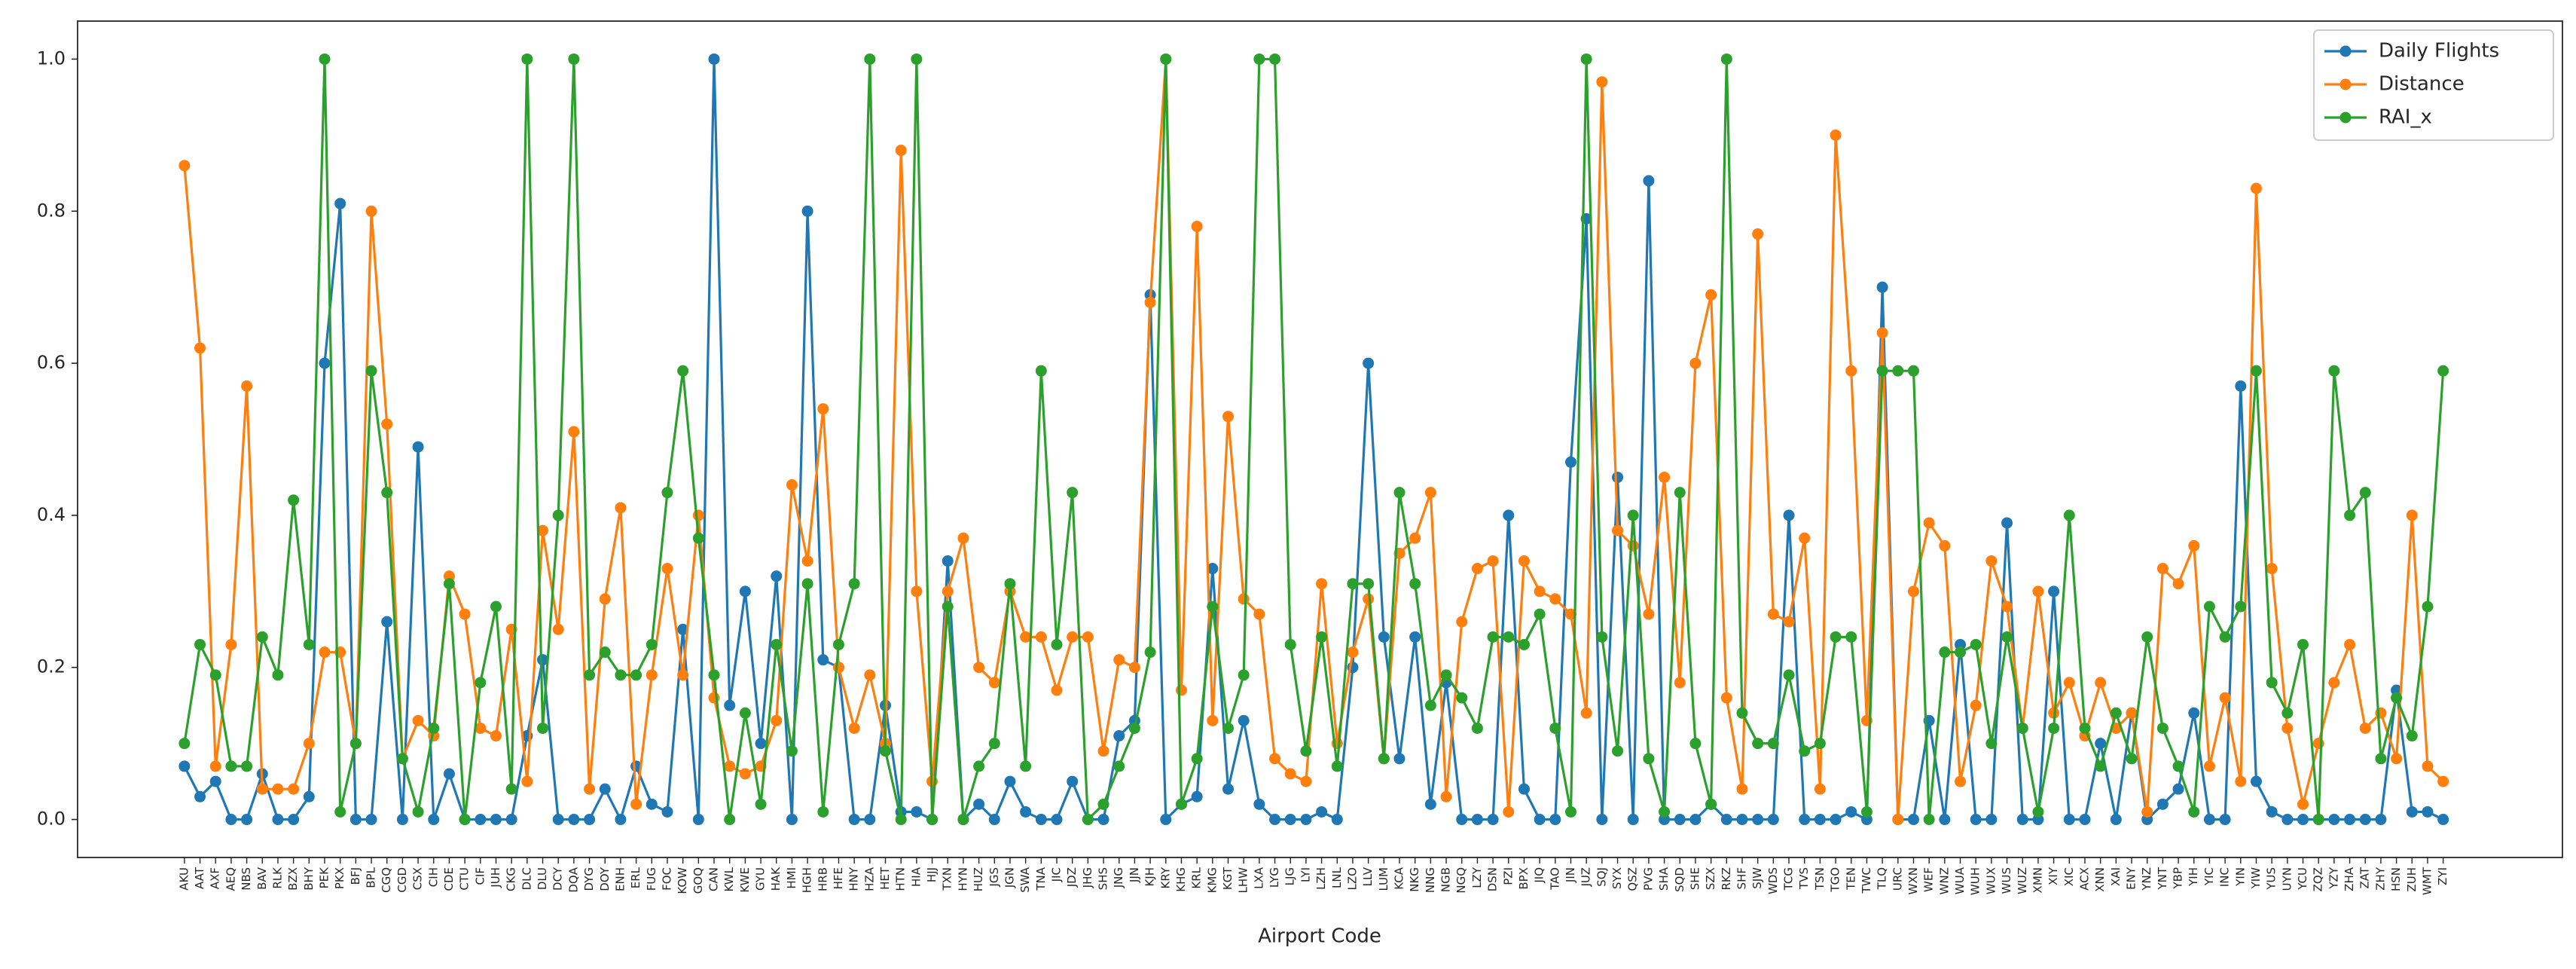 Image resolution: width=2576 pixels, height=969 pixels. Describe the element at coordinates (573, 880) in the screenshot. I see `x-tick-label: DQA` at that location.